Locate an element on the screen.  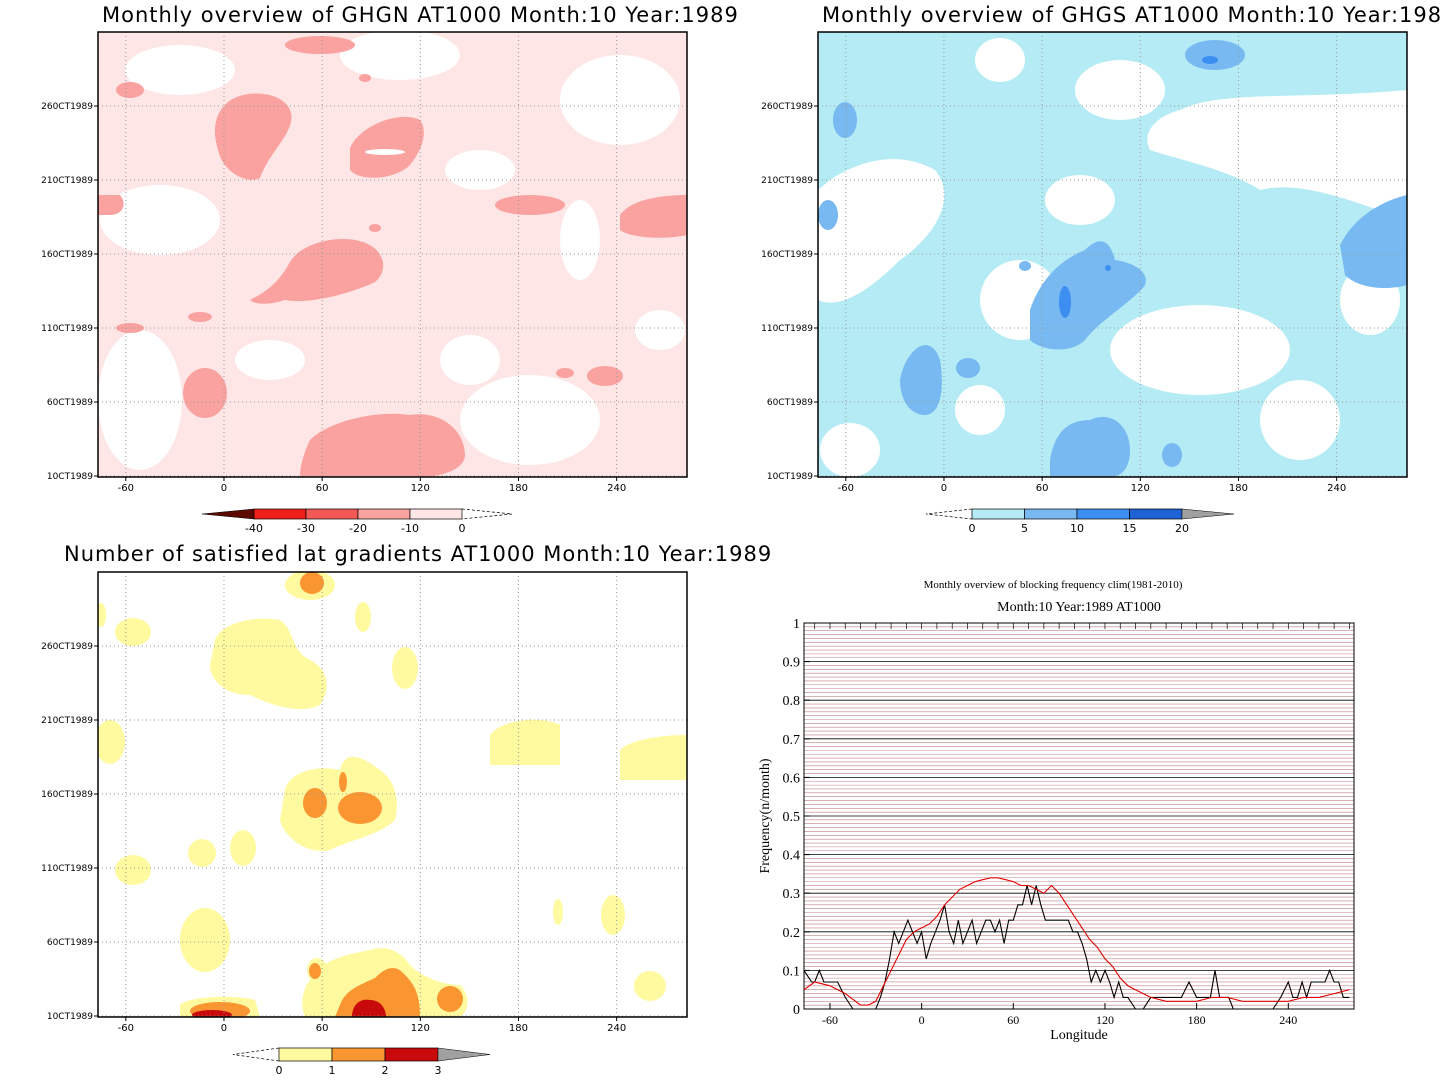
x-tick-label: 60 is located at coordinates (1013, 1020).